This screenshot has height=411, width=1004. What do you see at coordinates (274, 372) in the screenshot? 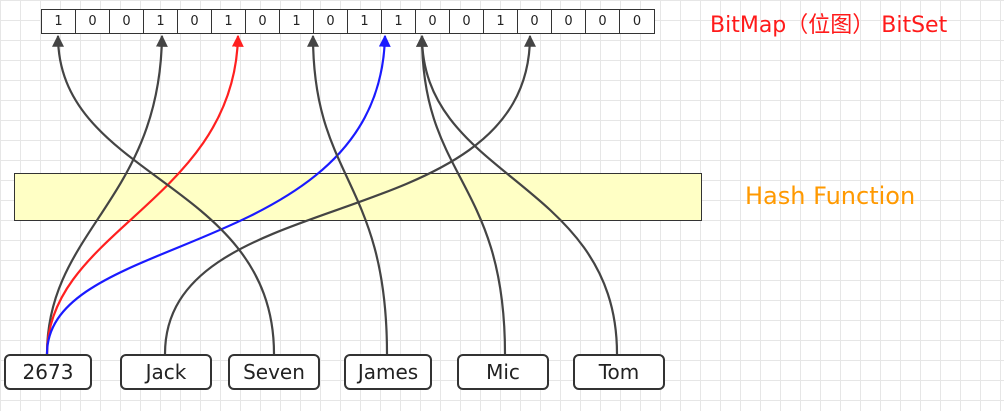
I see `name-box-seven: Seven` at bounding box center [274, 372].